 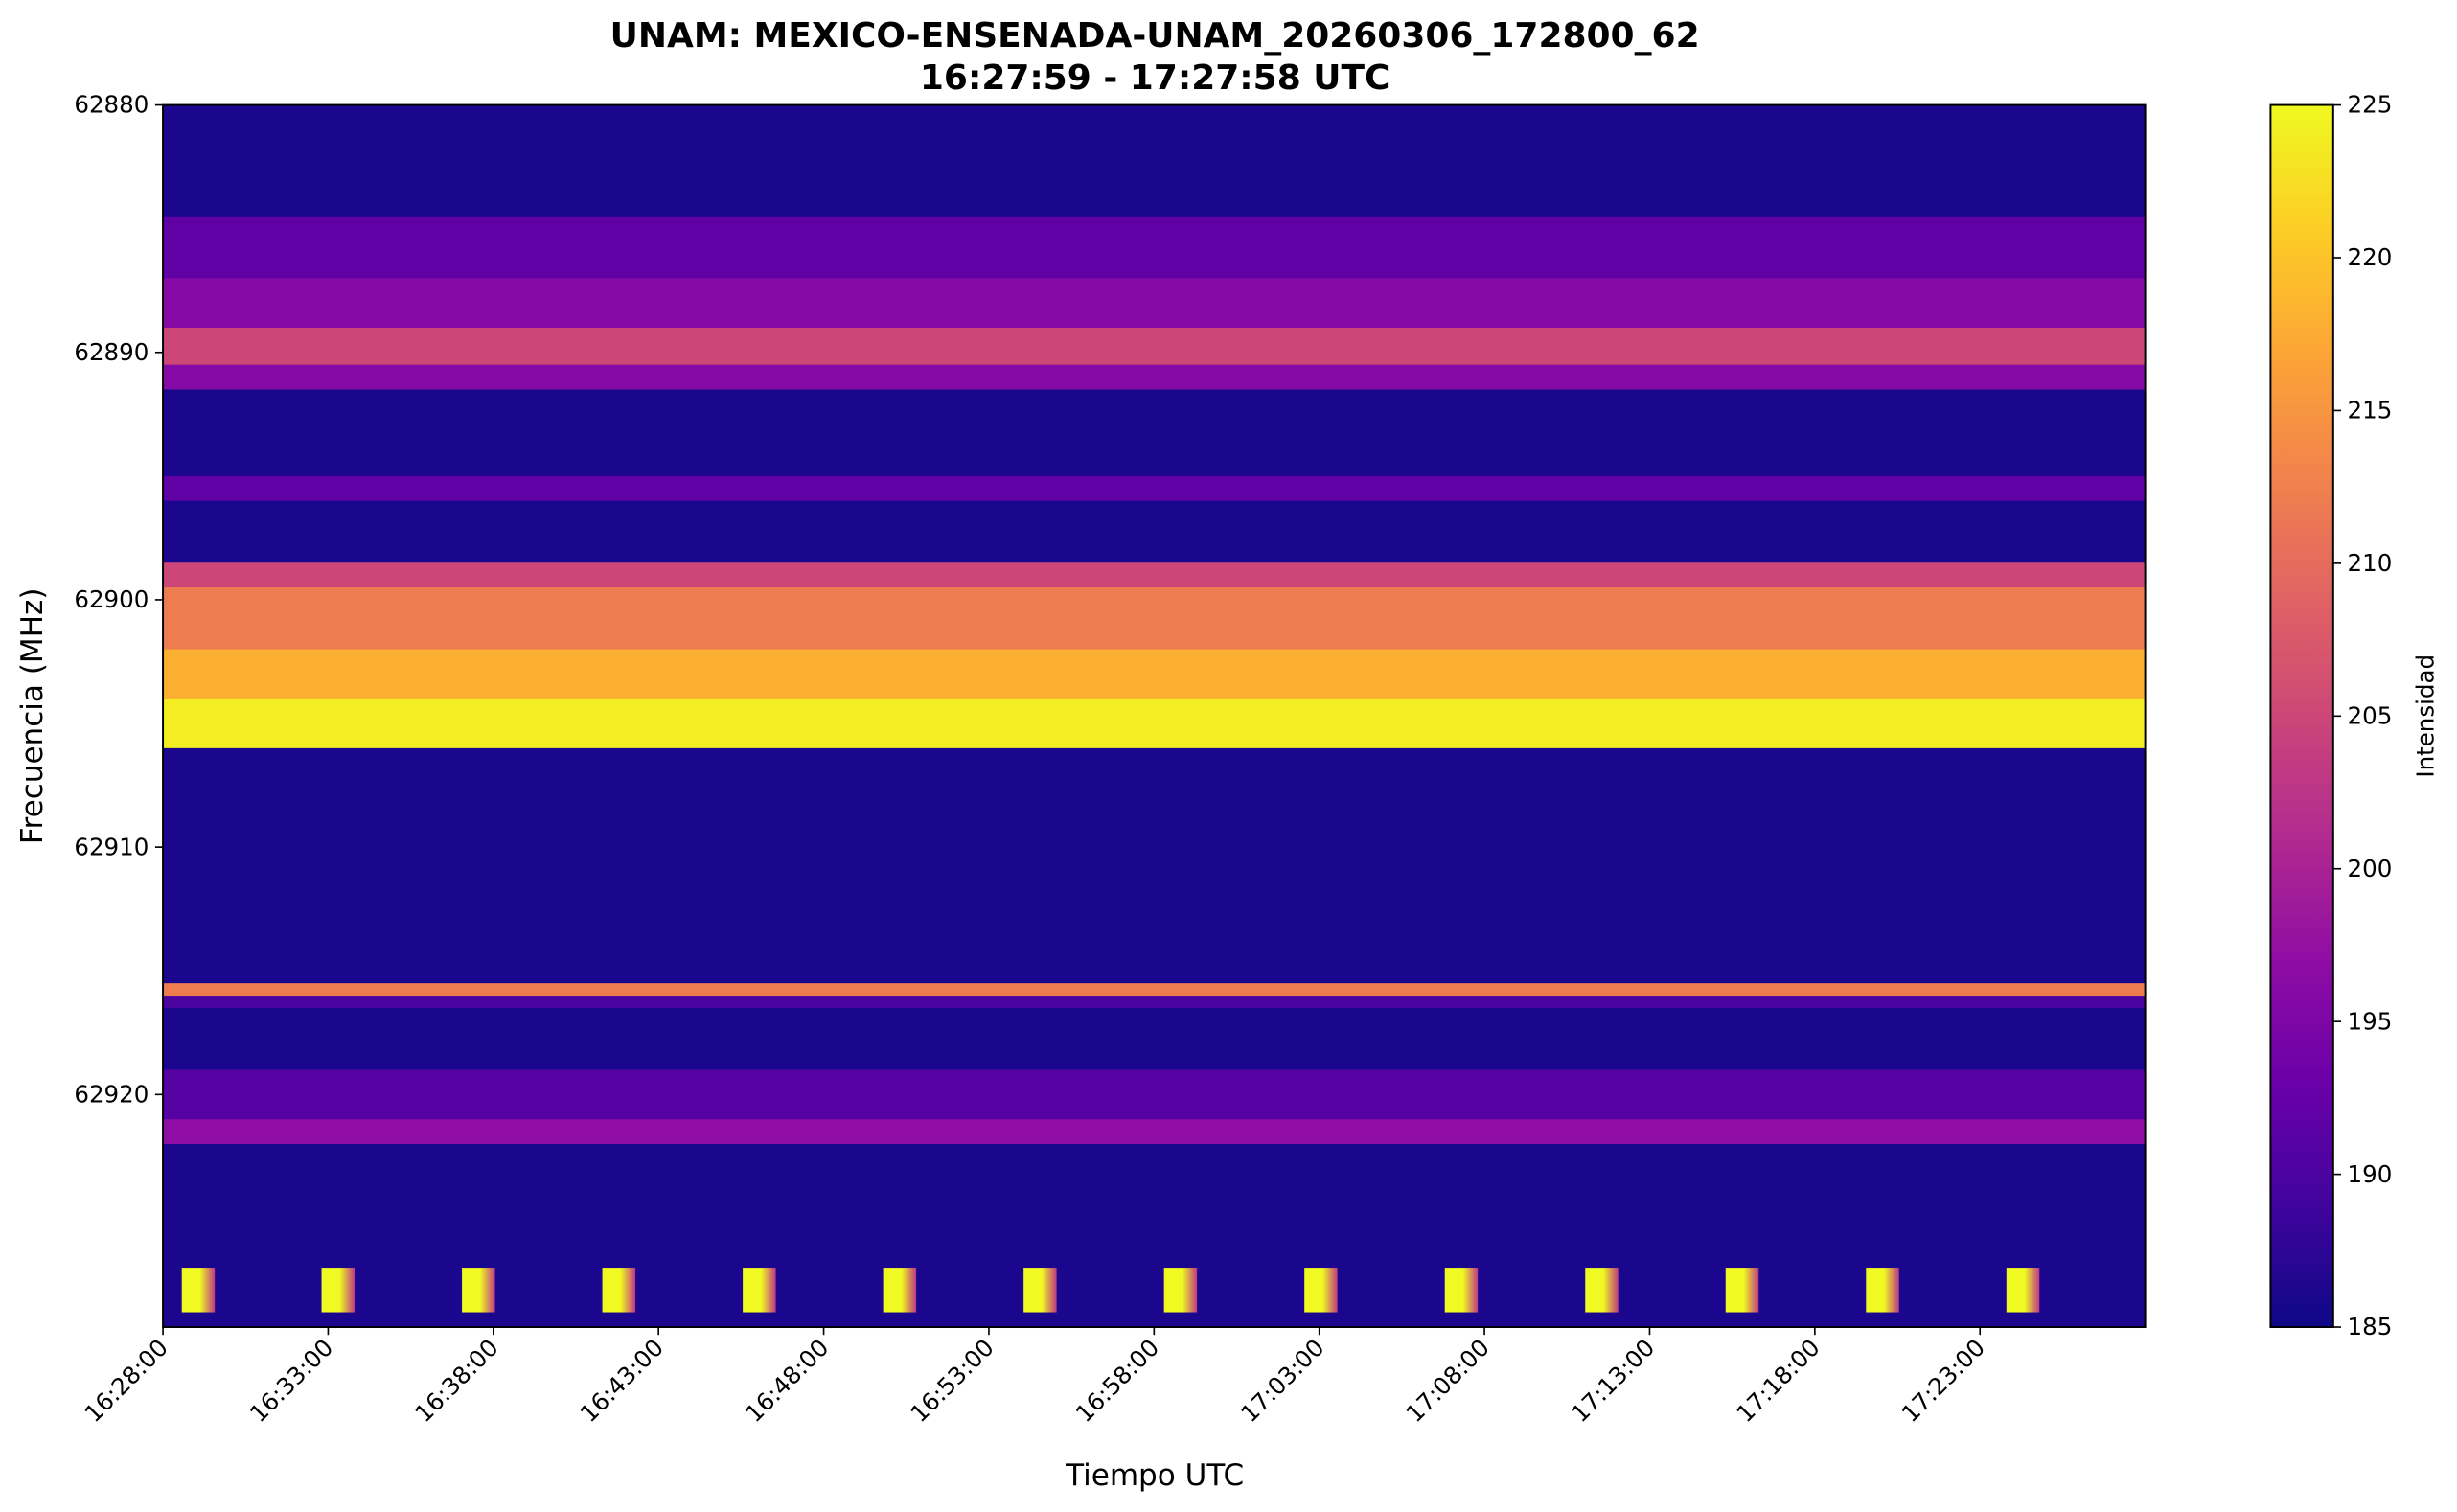 What do you see at coordinates (2370, 105) in the screenshot?
I see `colorbar-tick-label: 225` at bounding box center [2370, 105].